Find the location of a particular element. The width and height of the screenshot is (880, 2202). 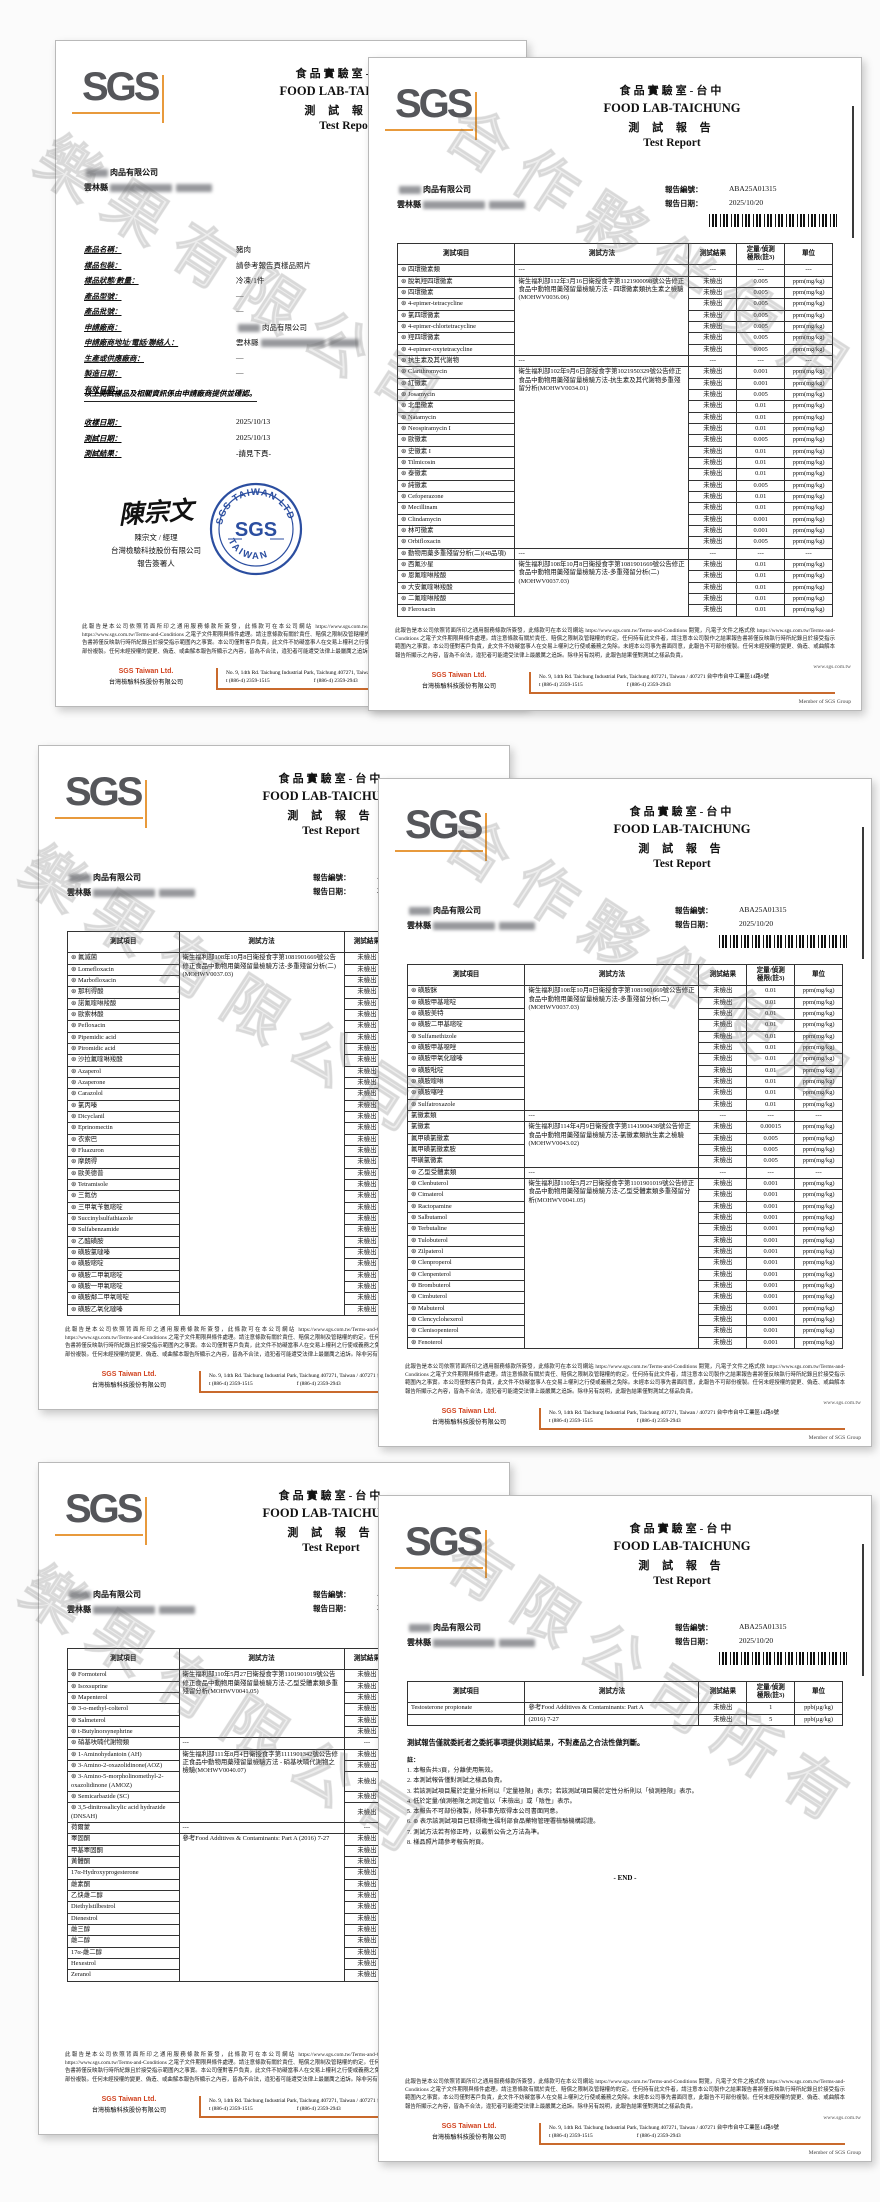

table-cell: 睪固酮 is located at coordinates (123, 1839).